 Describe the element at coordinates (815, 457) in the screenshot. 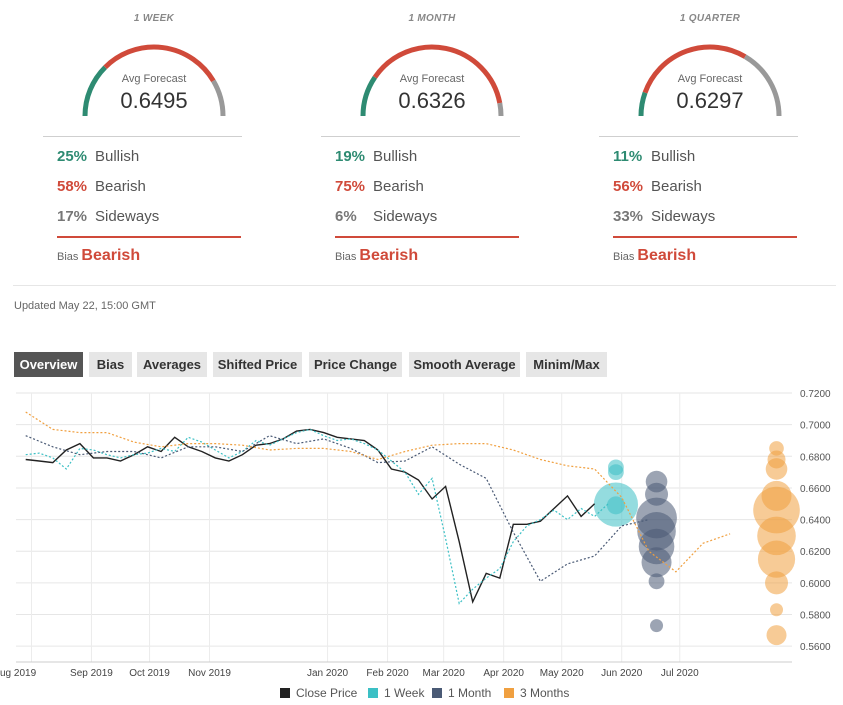

I see `y-tick-label: 0.6800` at that location.